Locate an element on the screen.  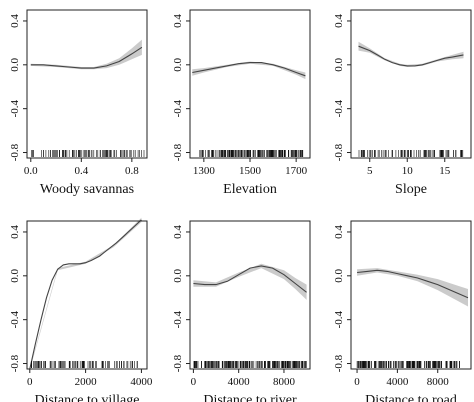
panel-woody-savannas: -0.8 -0.4 0.0 0.4 0.0 0.4 0.8 Woody savannas is located at coordinates (78, 103).